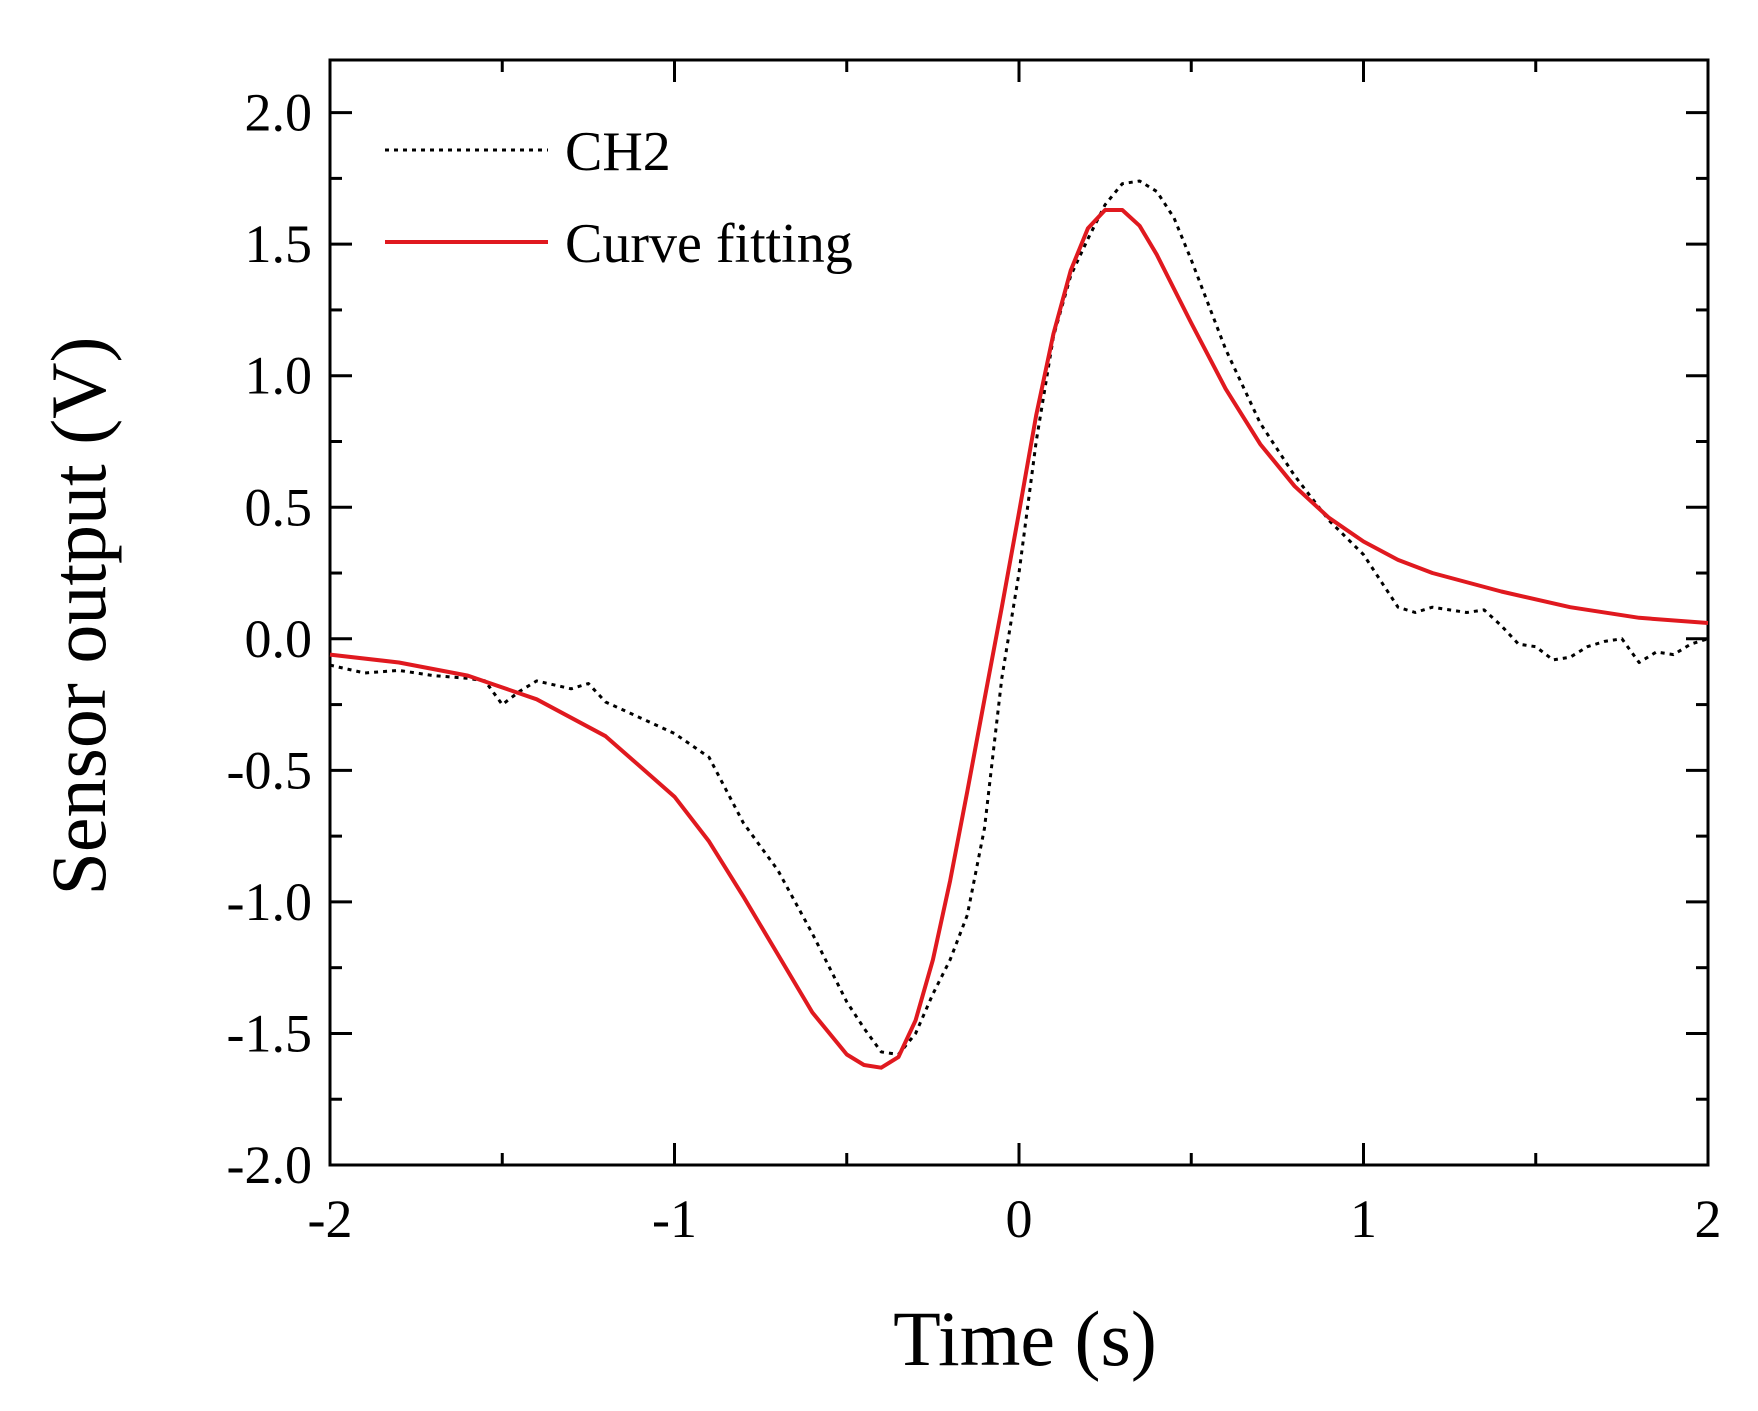  What do you see at coordinates (279, 113) in the screenshot?
I see `y-tick-label: 2.0` at bounding box center [279, 113].